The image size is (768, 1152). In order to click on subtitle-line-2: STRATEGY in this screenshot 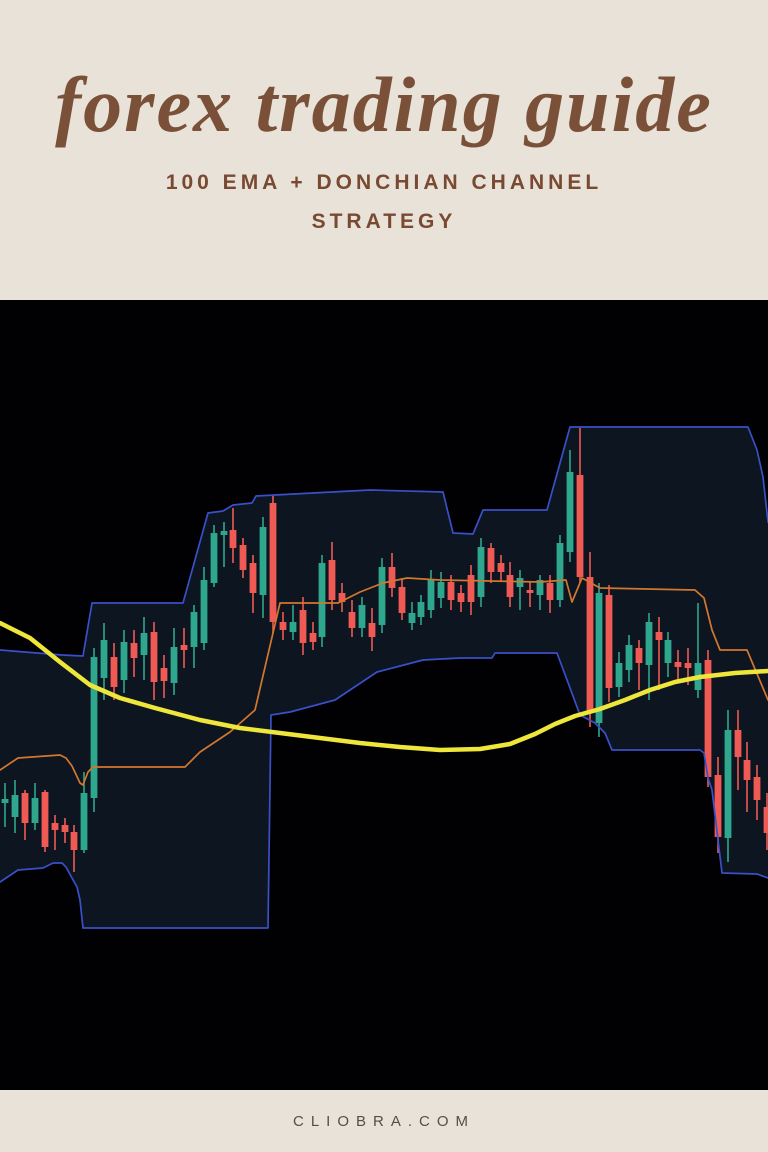, I will do `click(384, 221)`.